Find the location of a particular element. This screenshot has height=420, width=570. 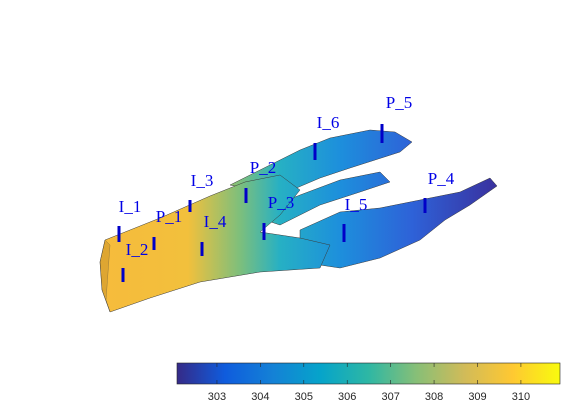

colorbar-tick-label: 304 is located at coordinates (260, 397).